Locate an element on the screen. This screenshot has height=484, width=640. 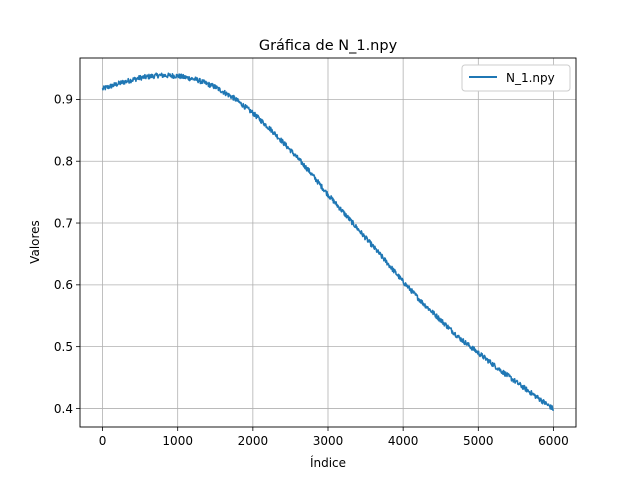
y-axis-ticks: 0.4 0.5 0.6 0.7 0.8 0.9 is located at coordinates (67, 254).